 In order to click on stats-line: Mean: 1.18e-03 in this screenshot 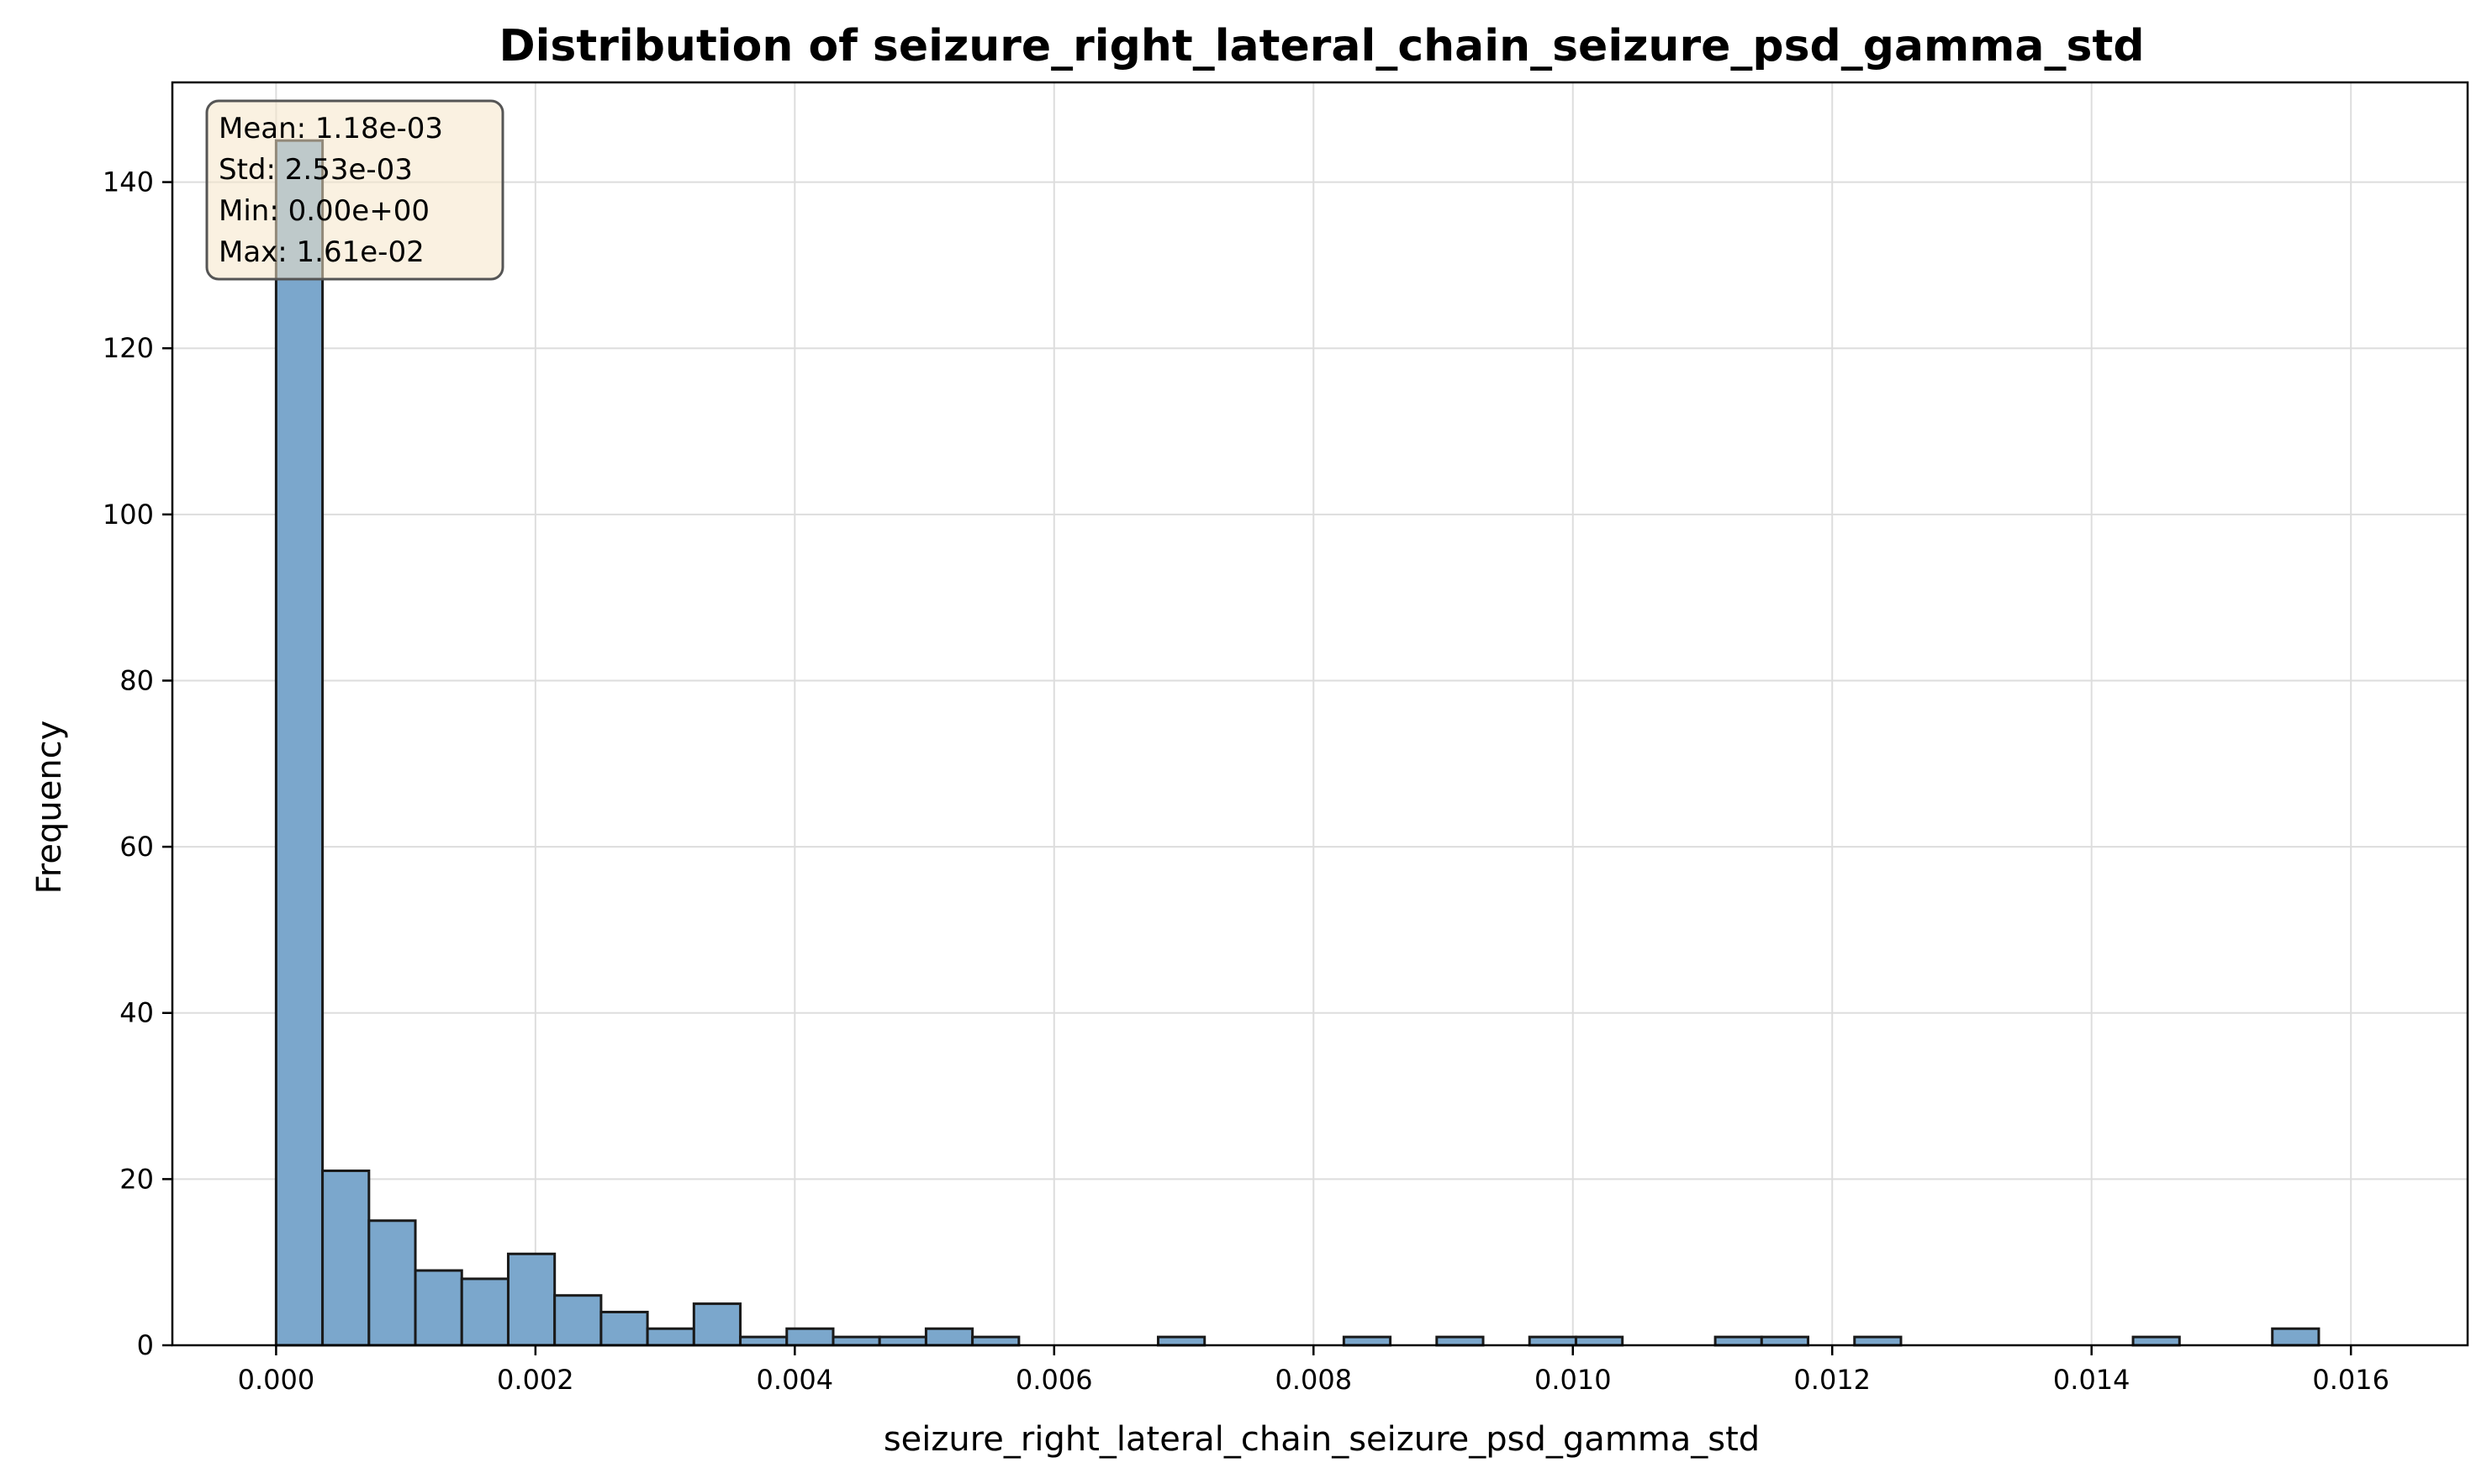, I will do `click(331, 128)`.